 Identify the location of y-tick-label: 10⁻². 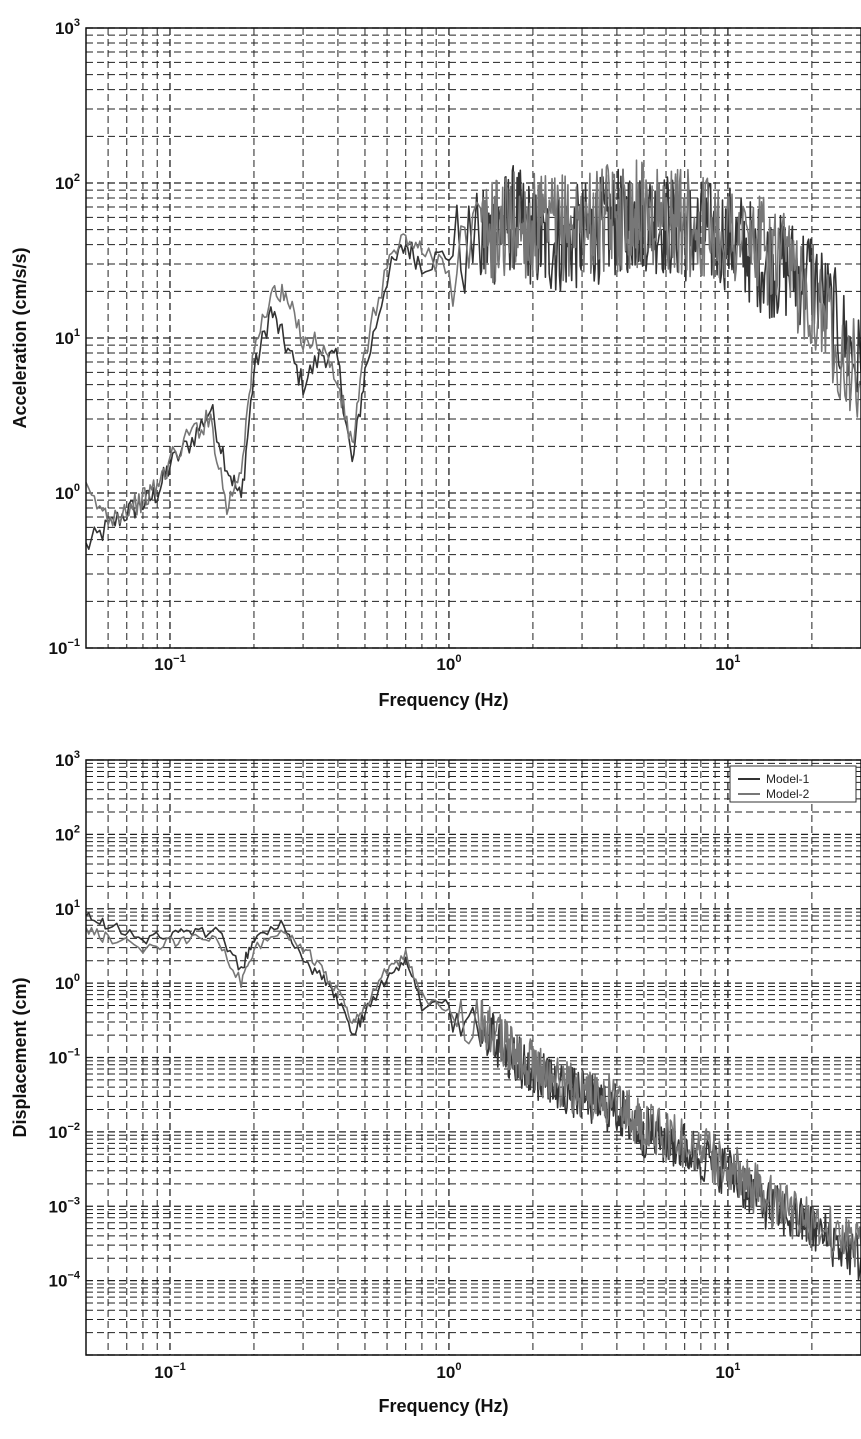
(64, 1131).